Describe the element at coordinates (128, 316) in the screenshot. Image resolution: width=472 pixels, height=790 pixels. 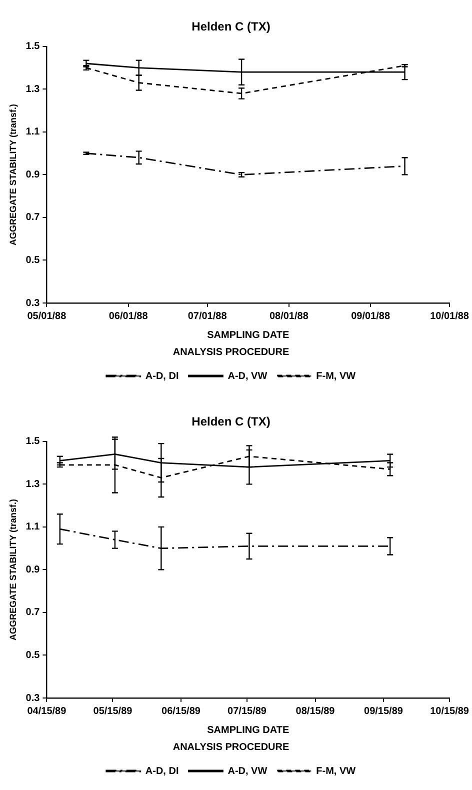
I see `x-tick-label: 06/01/88` at that location.